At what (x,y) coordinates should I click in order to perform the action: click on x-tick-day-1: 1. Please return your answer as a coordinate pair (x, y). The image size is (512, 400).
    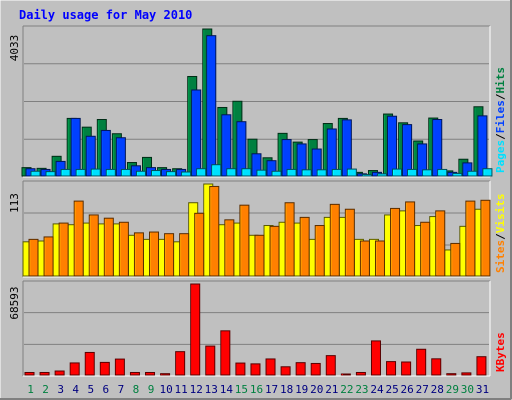
    Looking at the image, I should click on (30, 389).